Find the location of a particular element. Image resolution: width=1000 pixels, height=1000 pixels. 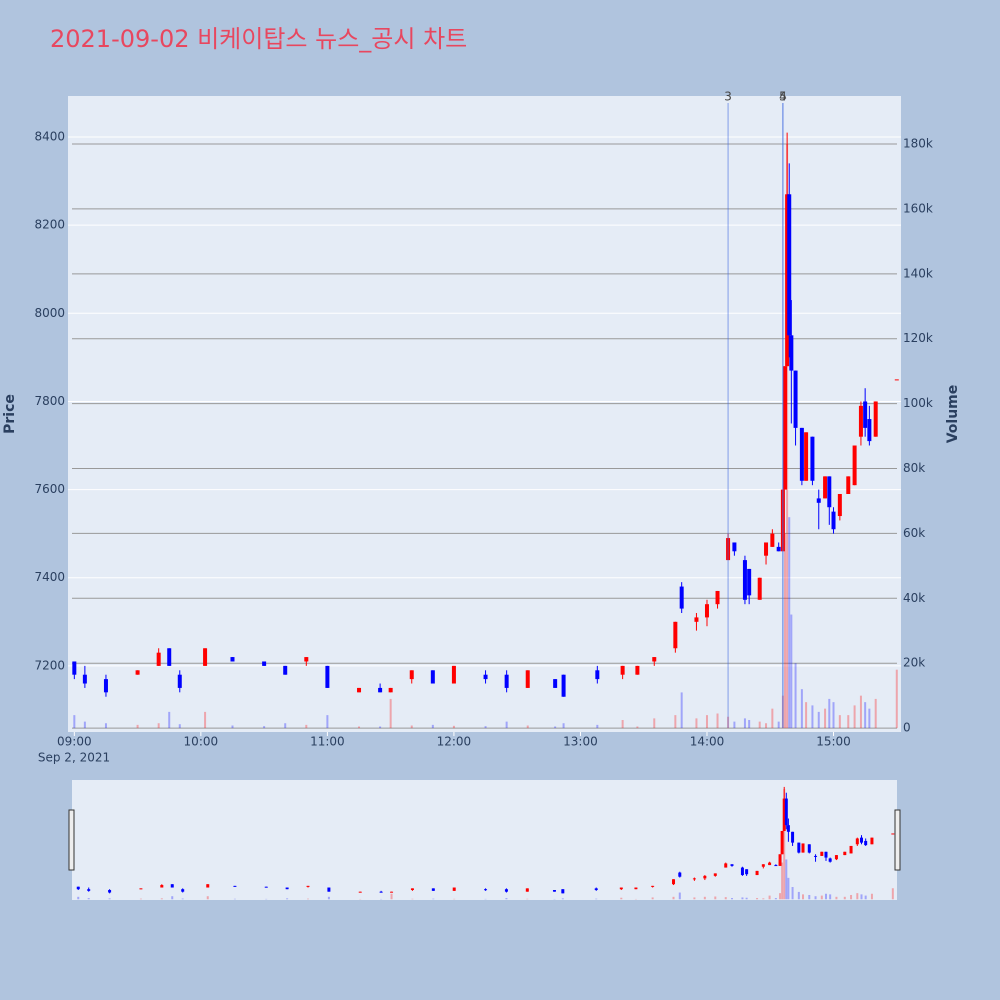

y-tick-label: 8400 is located at coordinates (49, 136).